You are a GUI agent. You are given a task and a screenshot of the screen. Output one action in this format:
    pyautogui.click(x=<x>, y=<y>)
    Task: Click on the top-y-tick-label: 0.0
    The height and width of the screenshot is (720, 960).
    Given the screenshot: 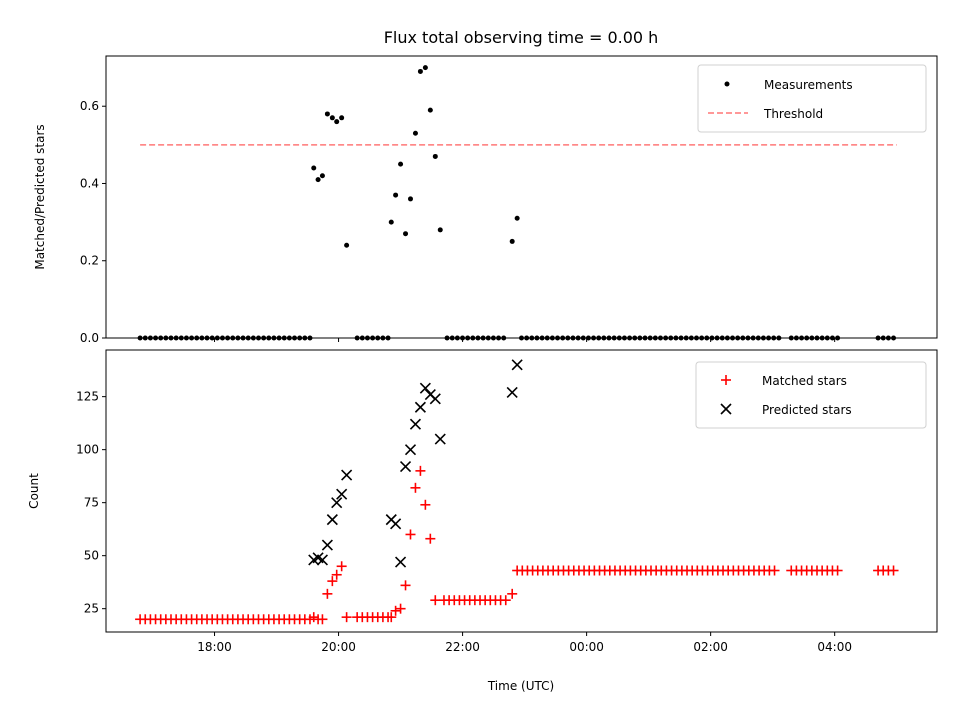 What is the action you would take?
    pyautogui.click(x=89, y=338)
    